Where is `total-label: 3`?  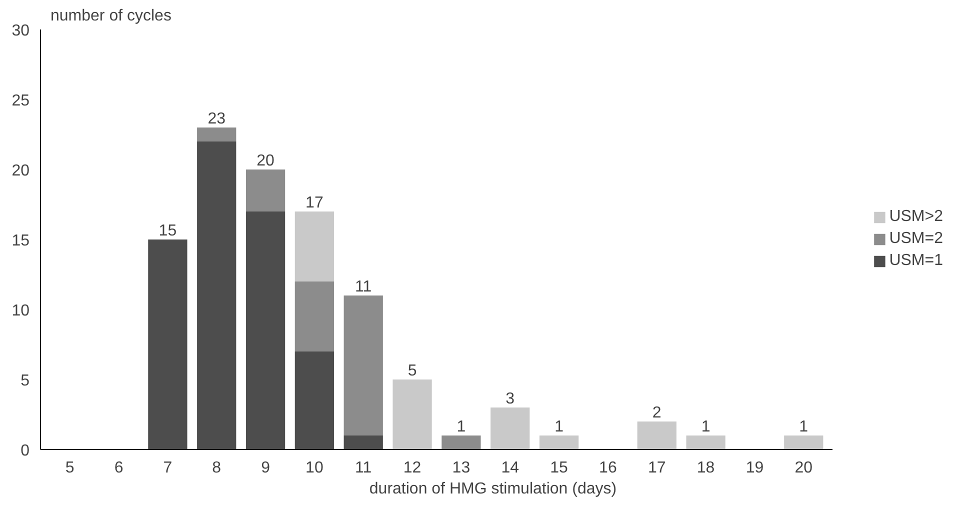
total-label: 3 is located at coordinates (510, 399).